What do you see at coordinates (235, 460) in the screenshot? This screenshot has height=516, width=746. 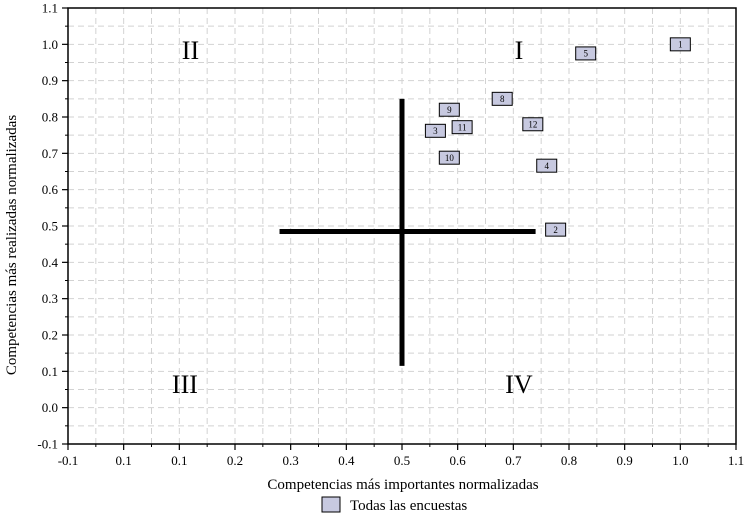 I see `x-tick-label: 0.2` at bounding box center [235, 460].